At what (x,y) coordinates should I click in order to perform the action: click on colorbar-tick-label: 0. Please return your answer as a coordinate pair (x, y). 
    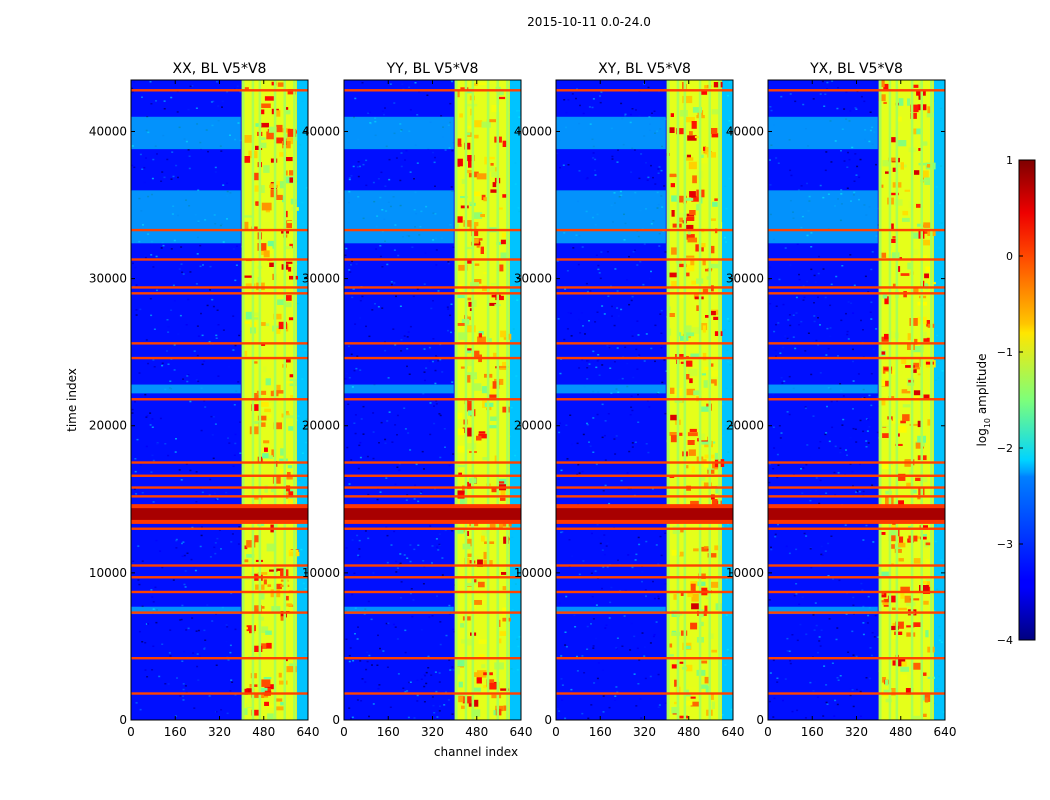
    Looking at the image, I should click on (1009, 256).